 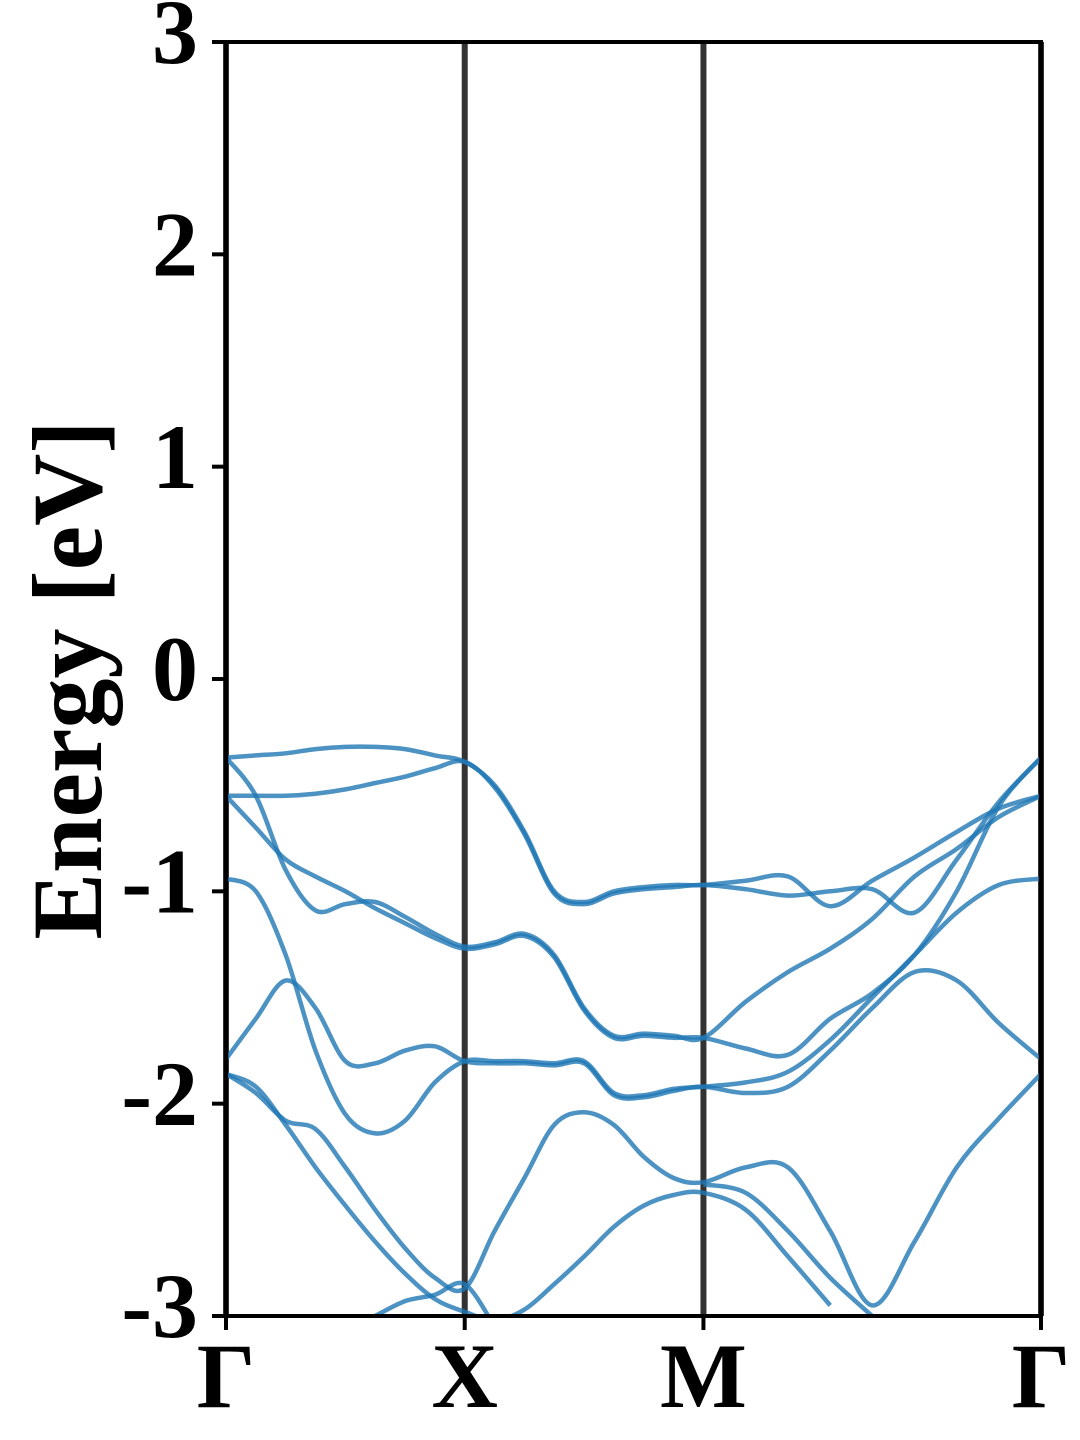 I want to click on y-tick-label: 3, so click(x=175, y=41).